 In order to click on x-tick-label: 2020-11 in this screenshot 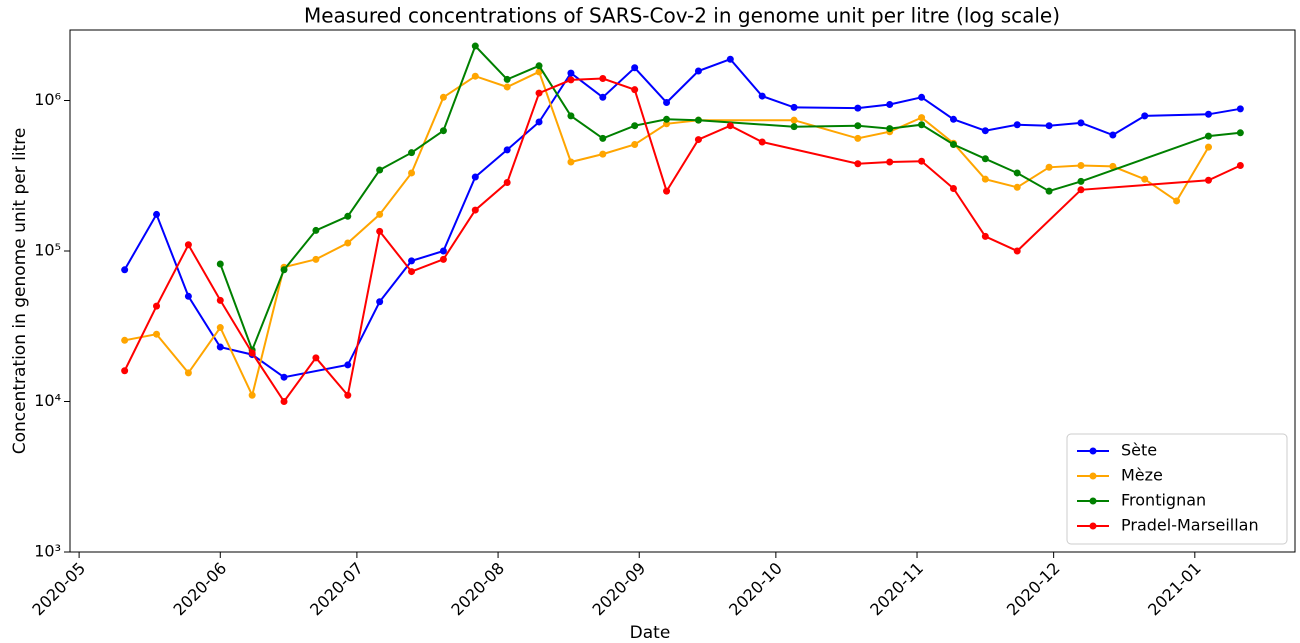, I will do `click(896, 589)`.